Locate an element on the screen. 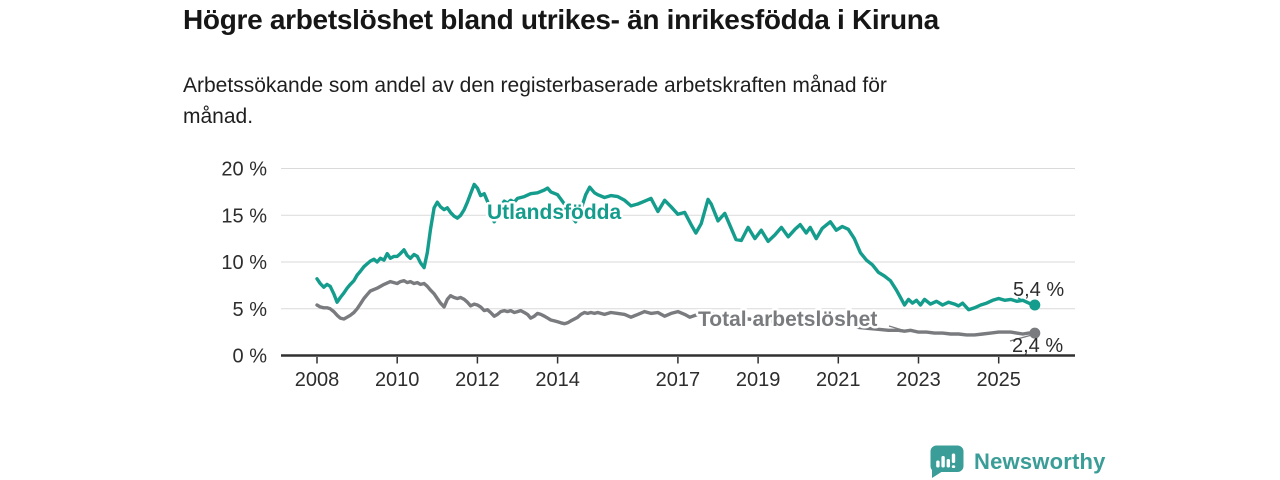 The image size is (1280, 480). bar-chart-speech-bubble-icon is located at coordinates (947, 461).